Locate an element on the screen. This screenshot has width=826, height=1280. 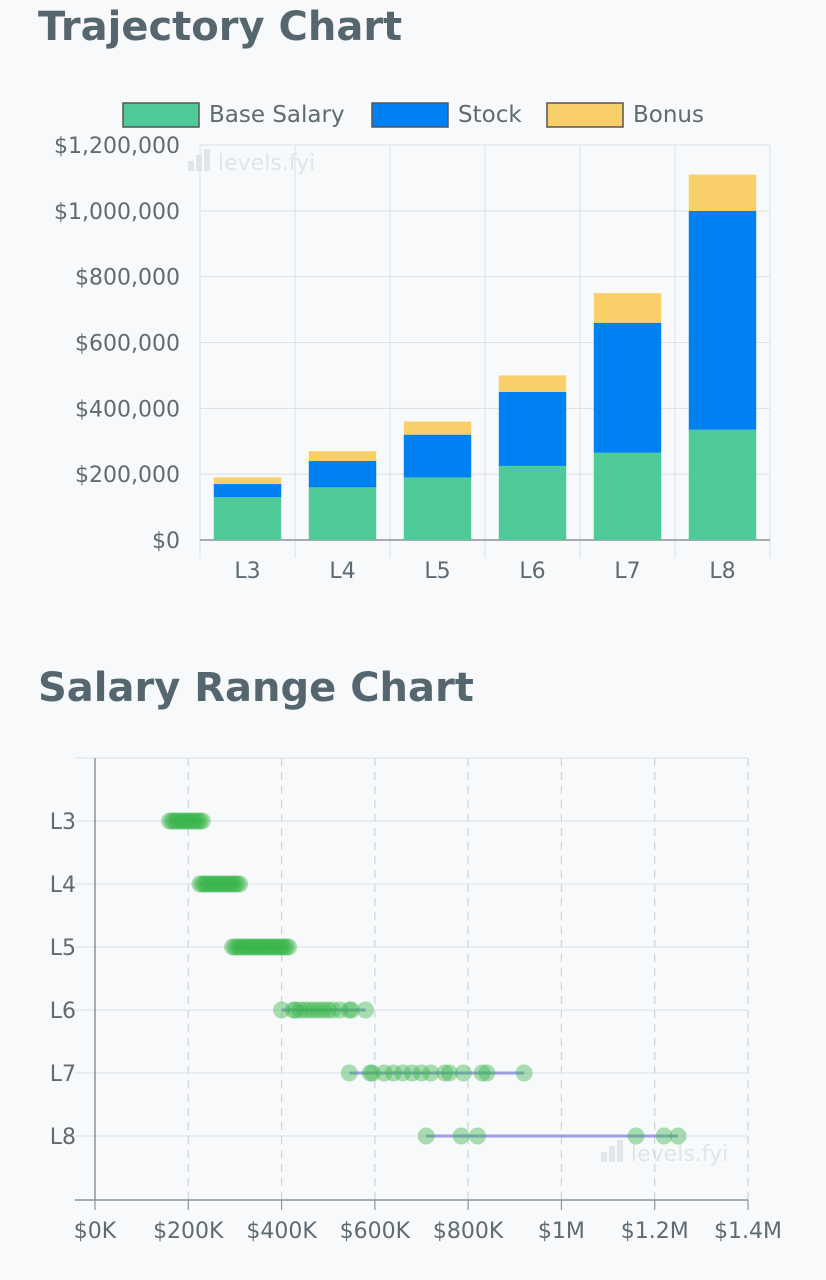
watermark-text: levels.fyi is located at coordinates (266, 163).